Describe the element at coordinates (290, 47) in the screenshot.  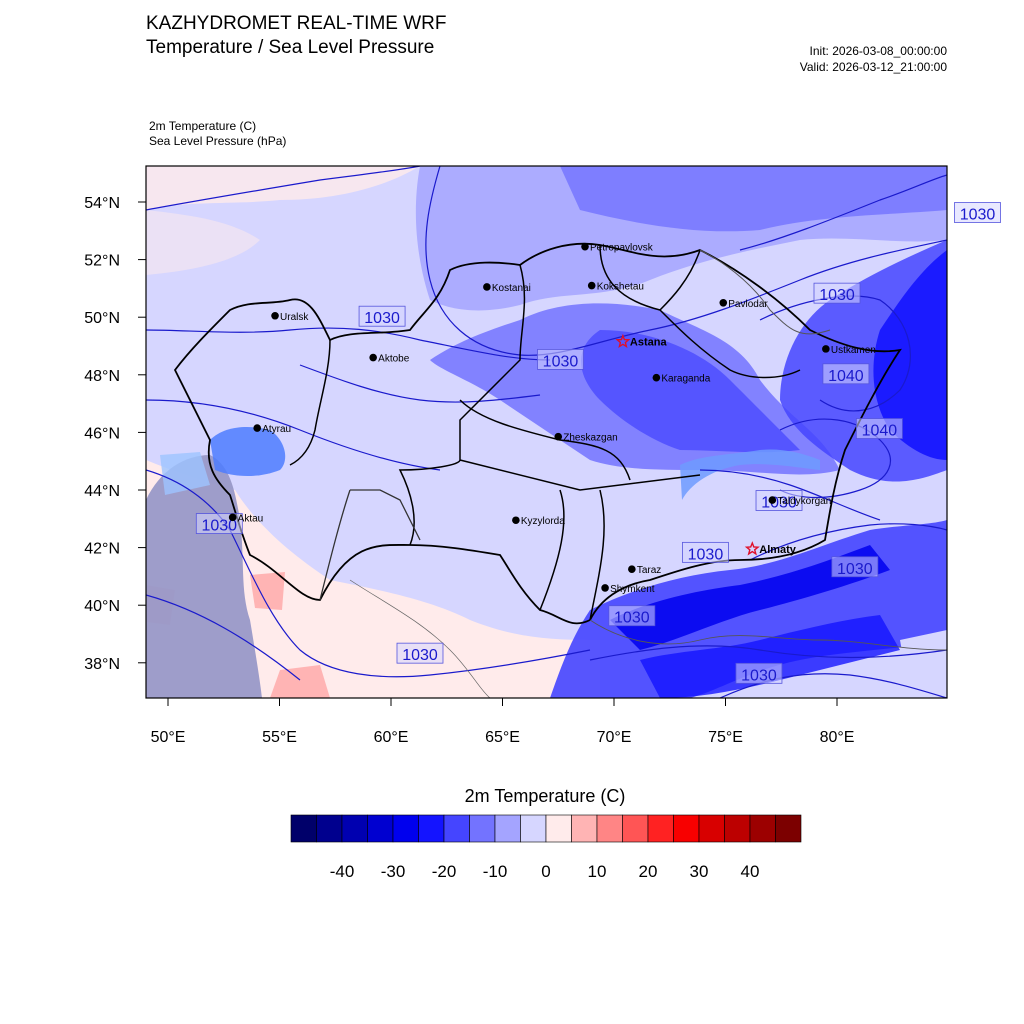
I see `map-subtitle: Temperature / Sea Level Pressure` at that location.